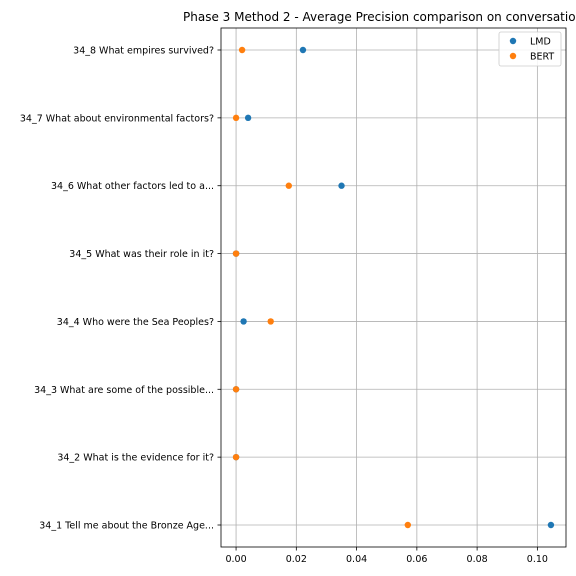  What do you see at coordinates (356, 559) in the screenshot?
I see `x-tick-label: 0.04` at bounding box center [356, 559].